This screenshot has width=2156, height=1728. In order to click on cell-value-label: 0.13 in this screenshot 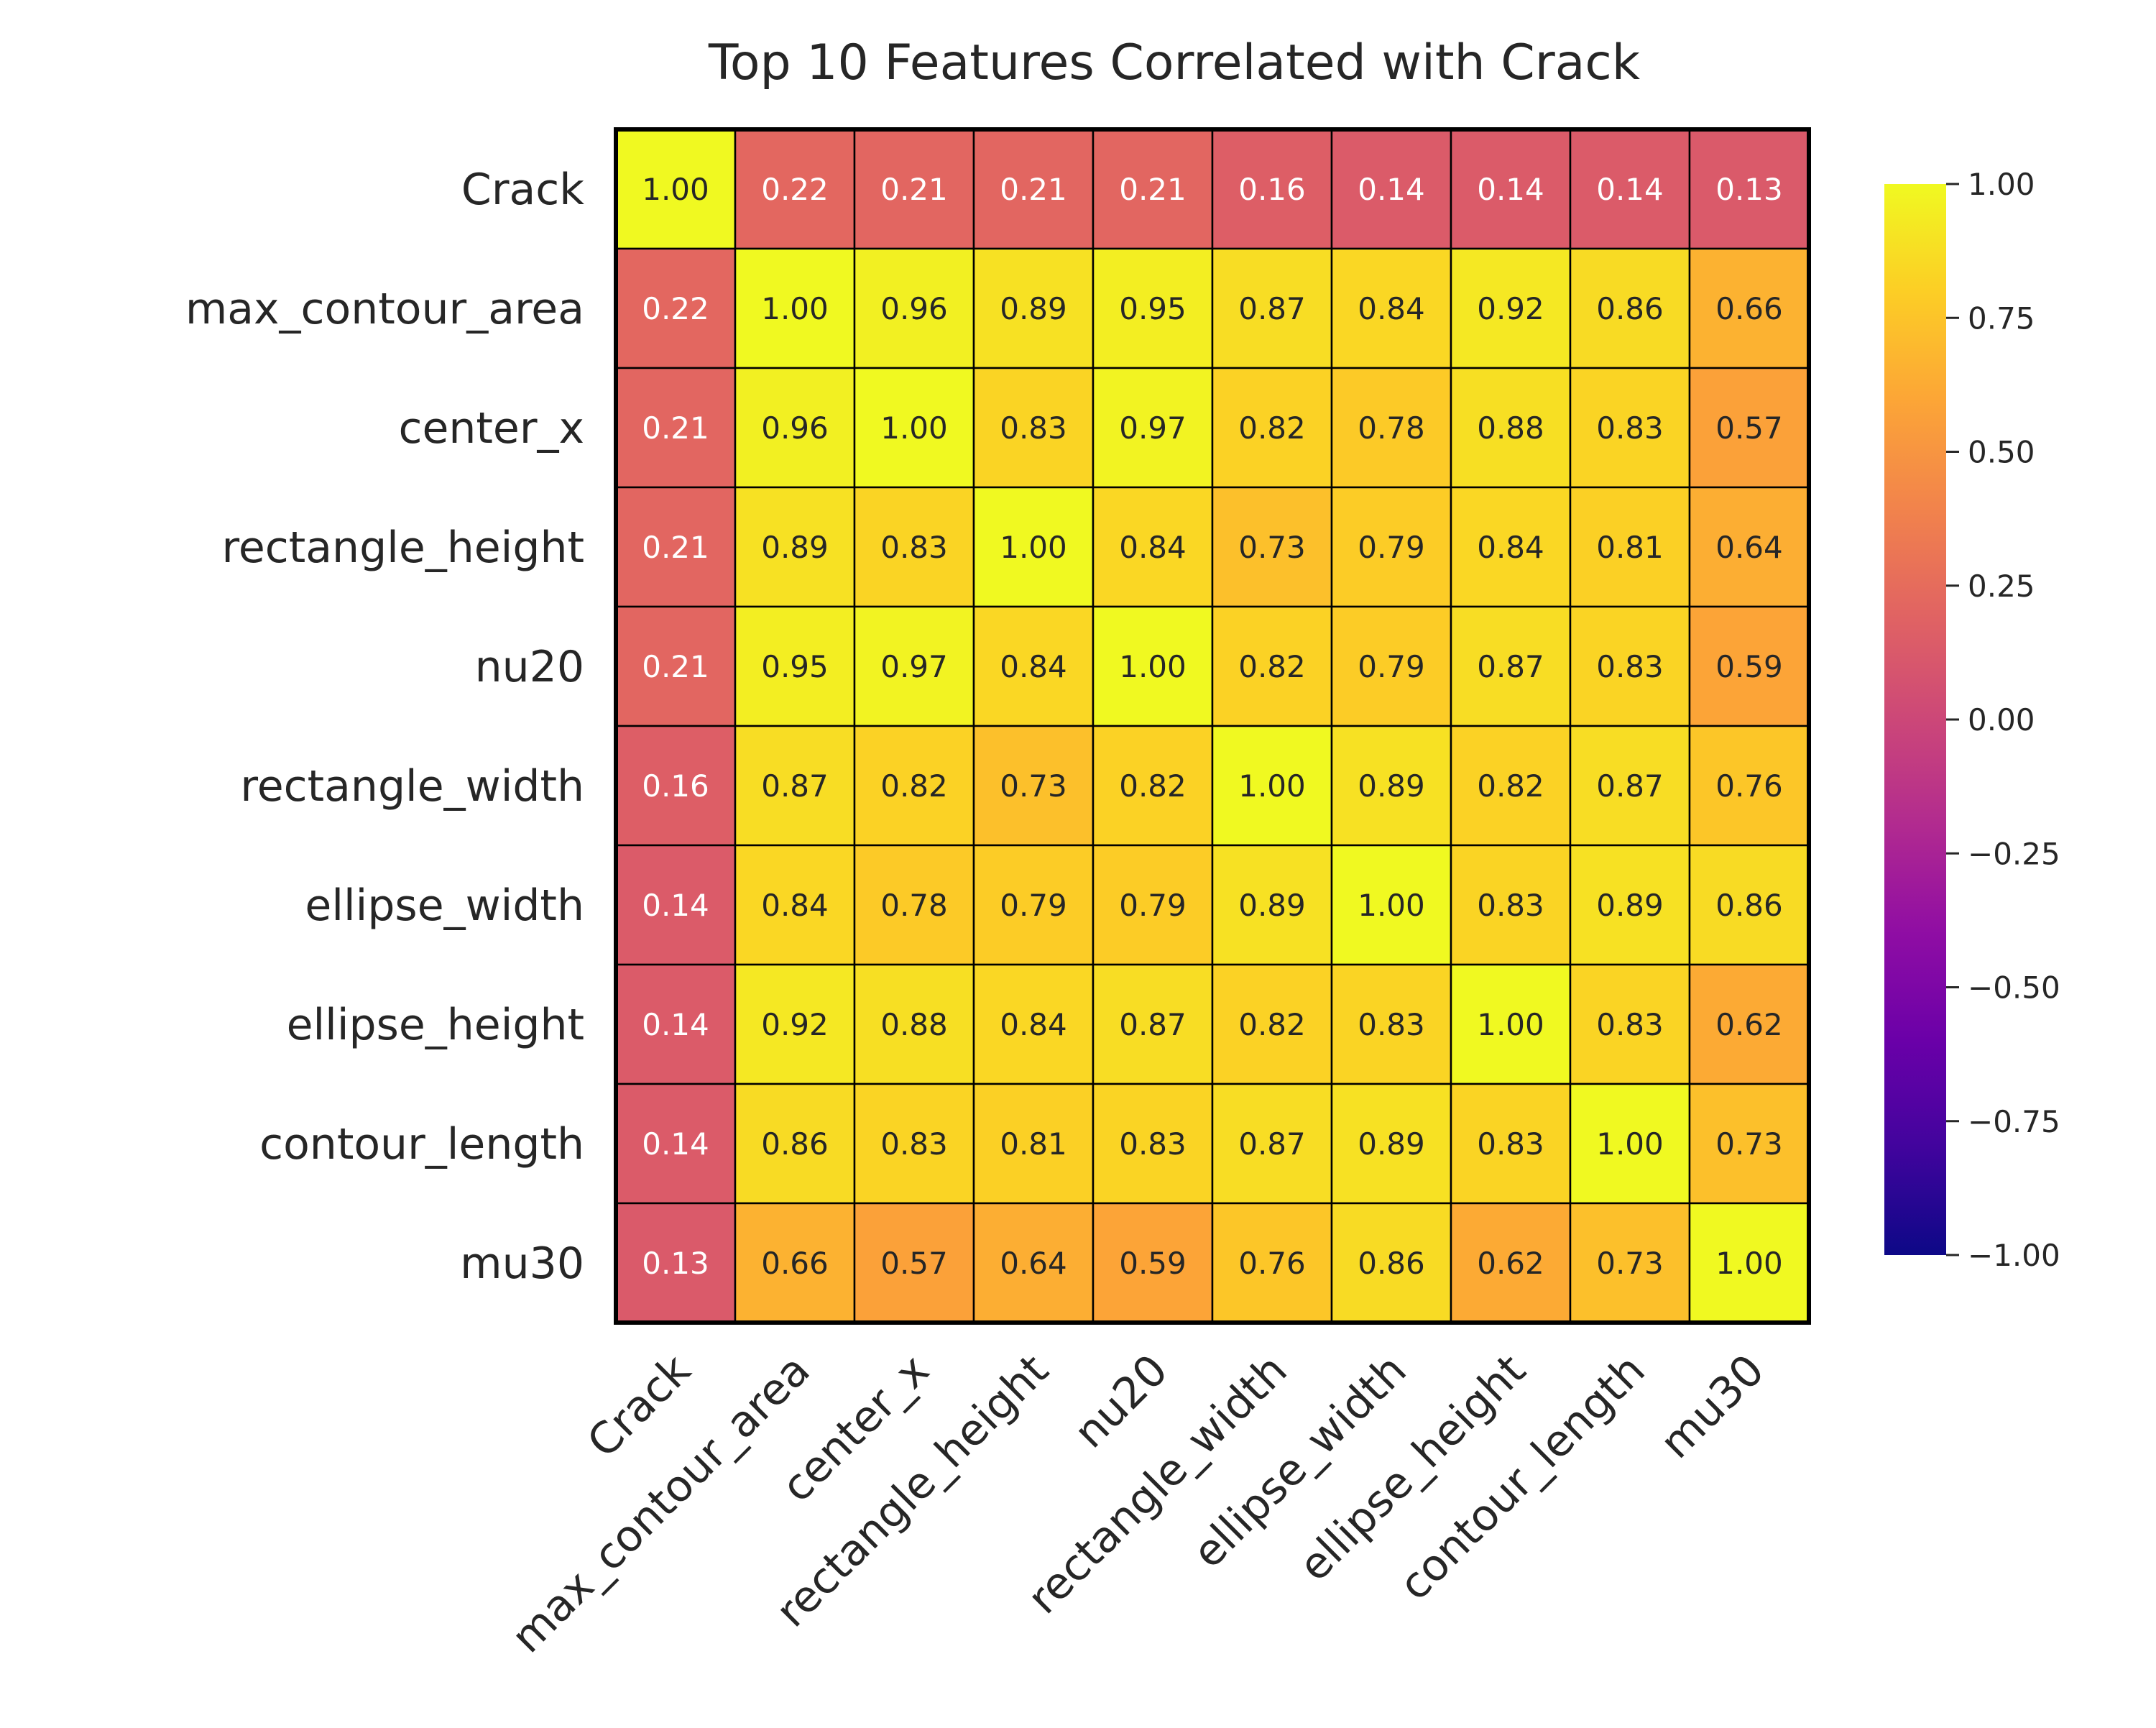, I will do `click(675, 1263)`.